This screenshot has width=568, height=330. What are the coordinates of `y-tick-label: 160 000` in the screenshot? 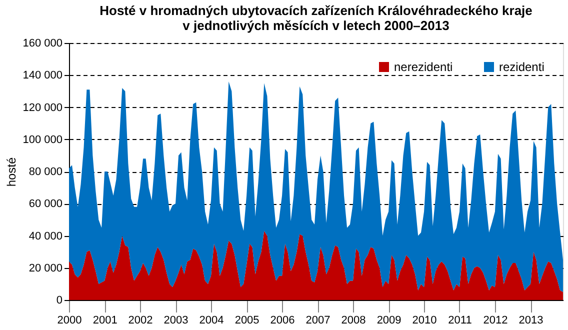 It's located at (42, 44).